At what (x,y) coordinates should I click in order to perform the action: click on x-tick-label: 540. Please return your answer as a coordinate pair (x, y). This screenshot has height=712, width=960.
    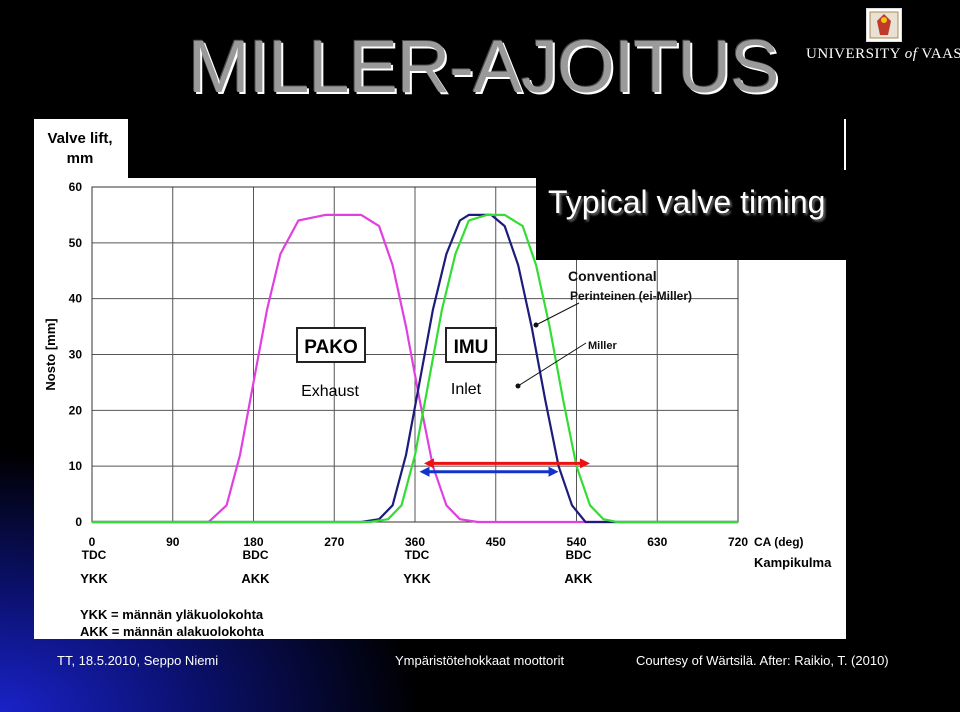
    Looking at the image, I should click on (576, 542).